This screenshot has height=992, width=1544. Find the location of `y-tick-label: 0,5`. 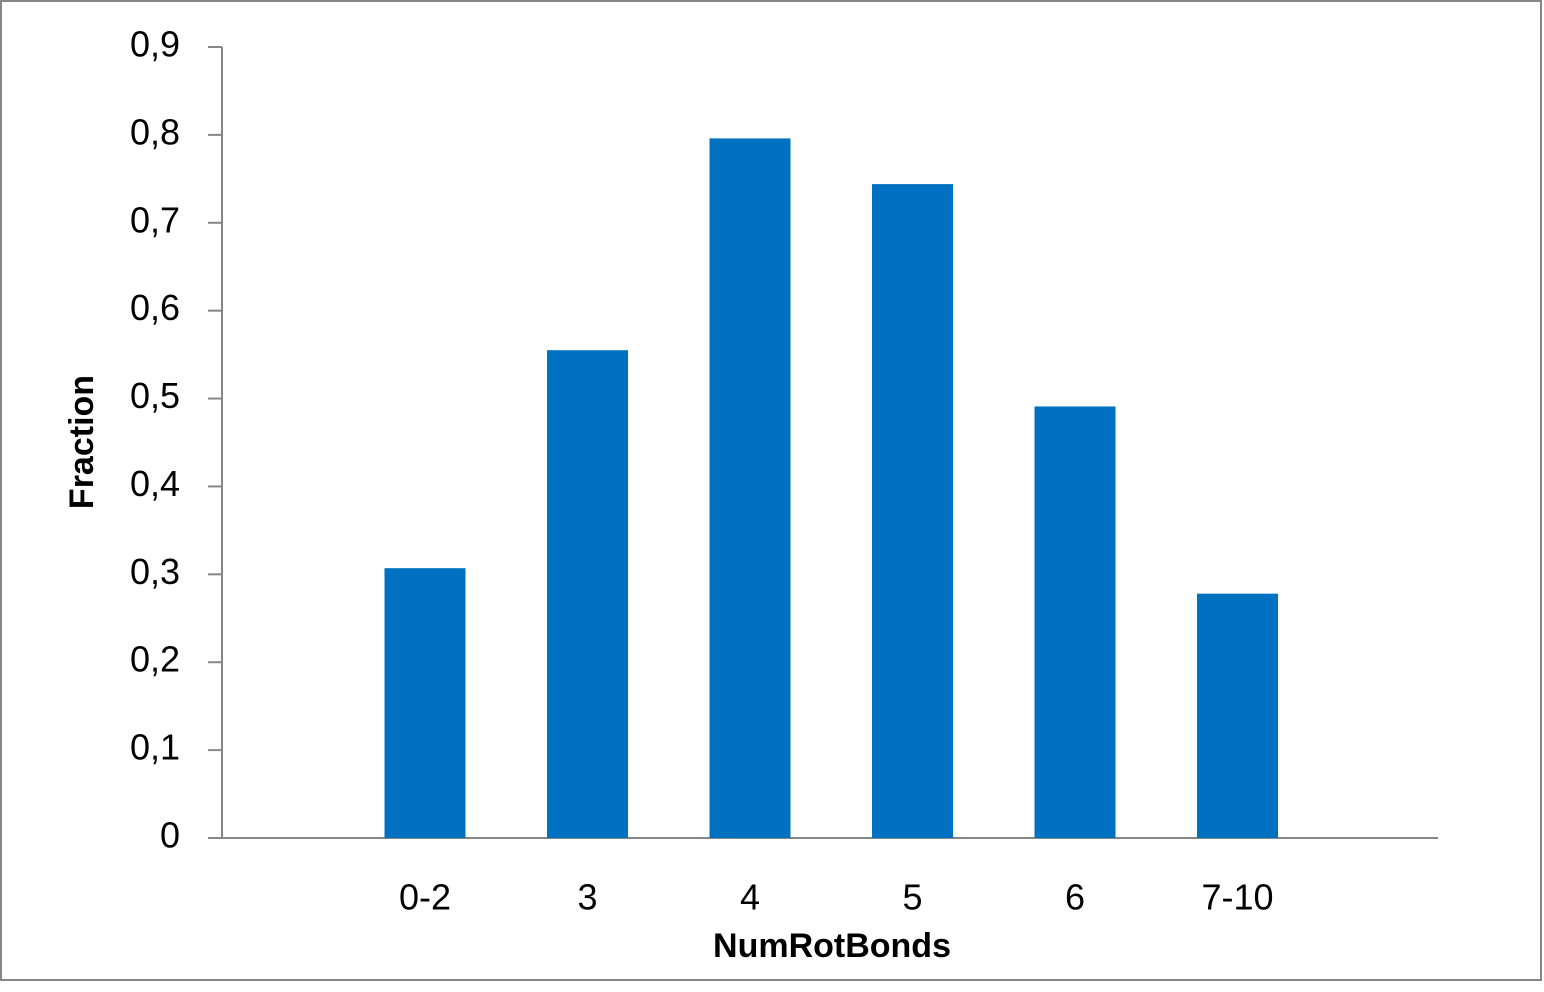

y-tick-label: 0,5 is located at coordinates (155, 395).